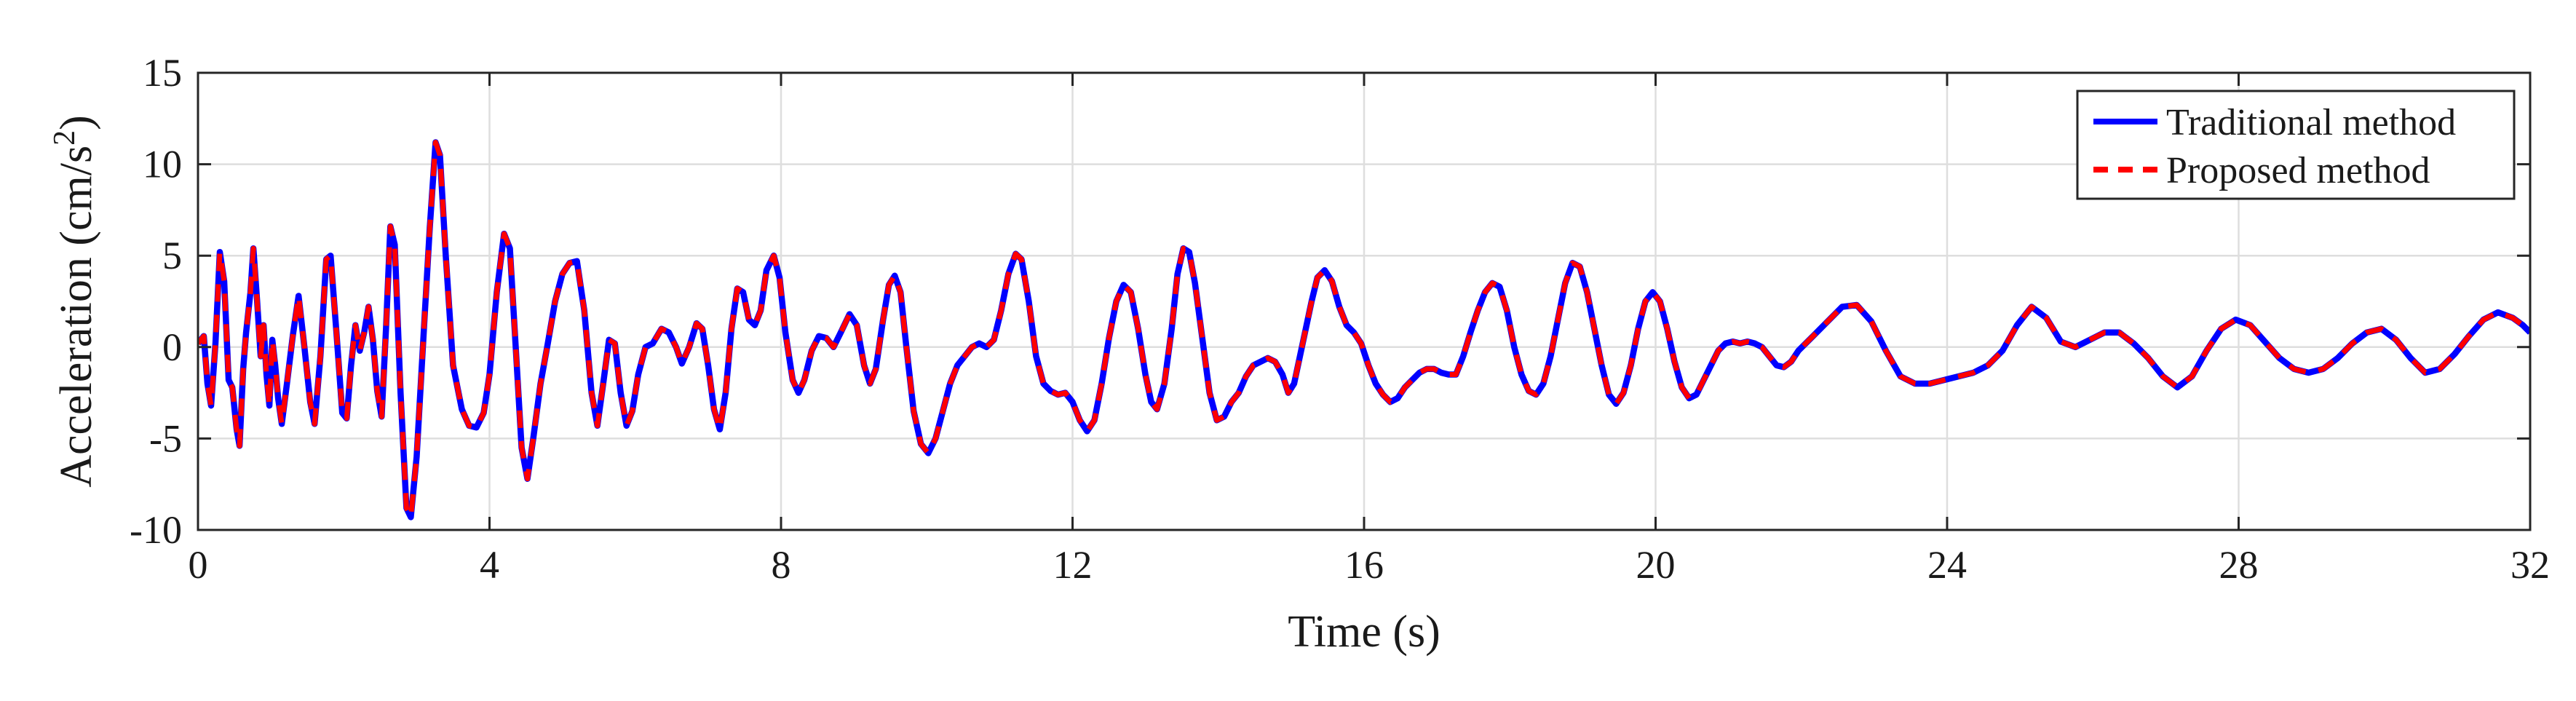 This screenshot has height=701, width=2576. I want to click on x-tick-label: 28, so click(2239, 565).